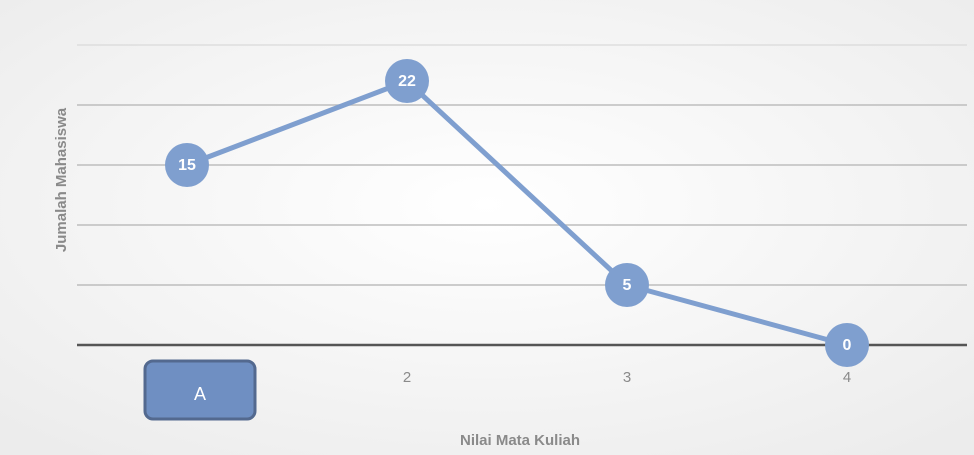 This screenshot has width=974, height=455. What do you see at coordinates (627, 377) in the screenshot?
I see `x-tick-label: 3` at bounding box center [627, 377].